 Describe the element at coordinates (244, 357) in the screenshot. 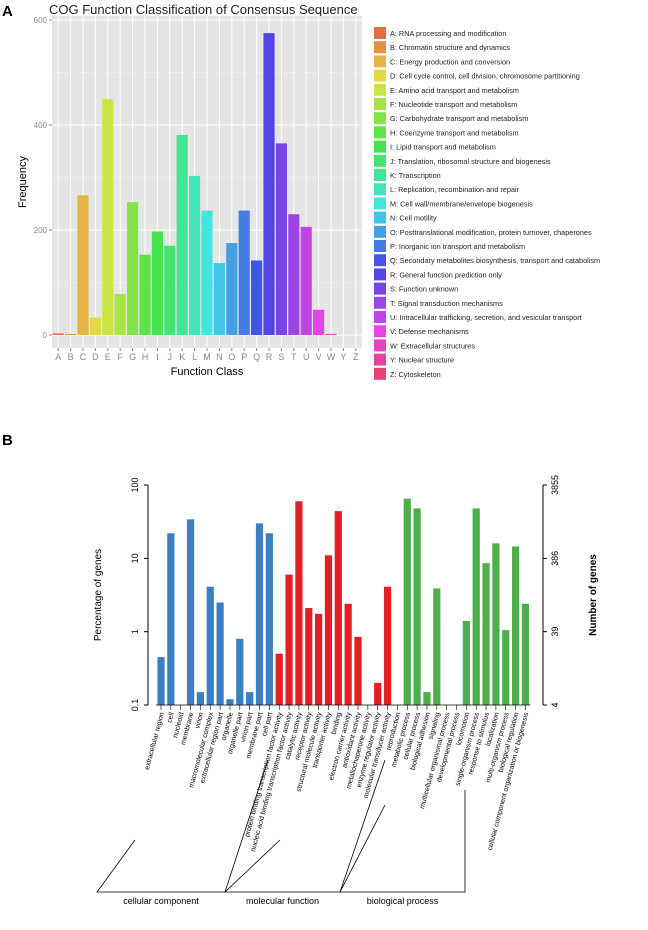

I see `x-tick-label: P` at that location.